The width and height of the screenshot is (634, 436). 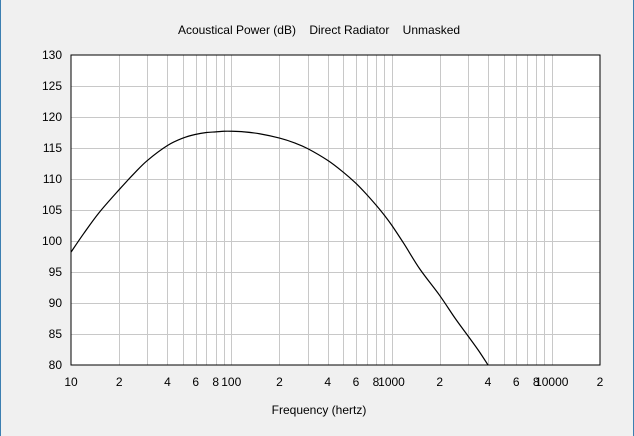 What do you see at coordinates (391, 382) in the screenshot?
I see `x-tick-label: 1000` at bounding box center [391, 382].